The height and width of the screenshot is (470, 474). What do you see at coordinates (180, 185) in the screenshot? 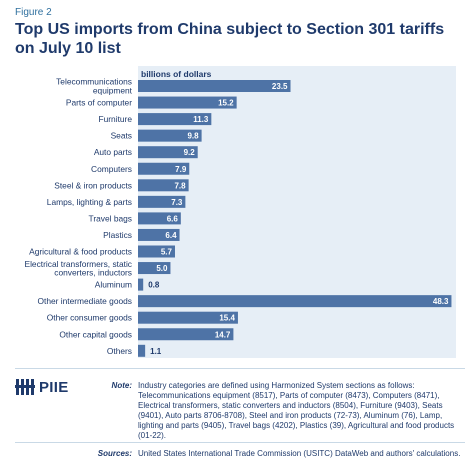
I see `value-label: 7.8` at bounding box center [180, 185].